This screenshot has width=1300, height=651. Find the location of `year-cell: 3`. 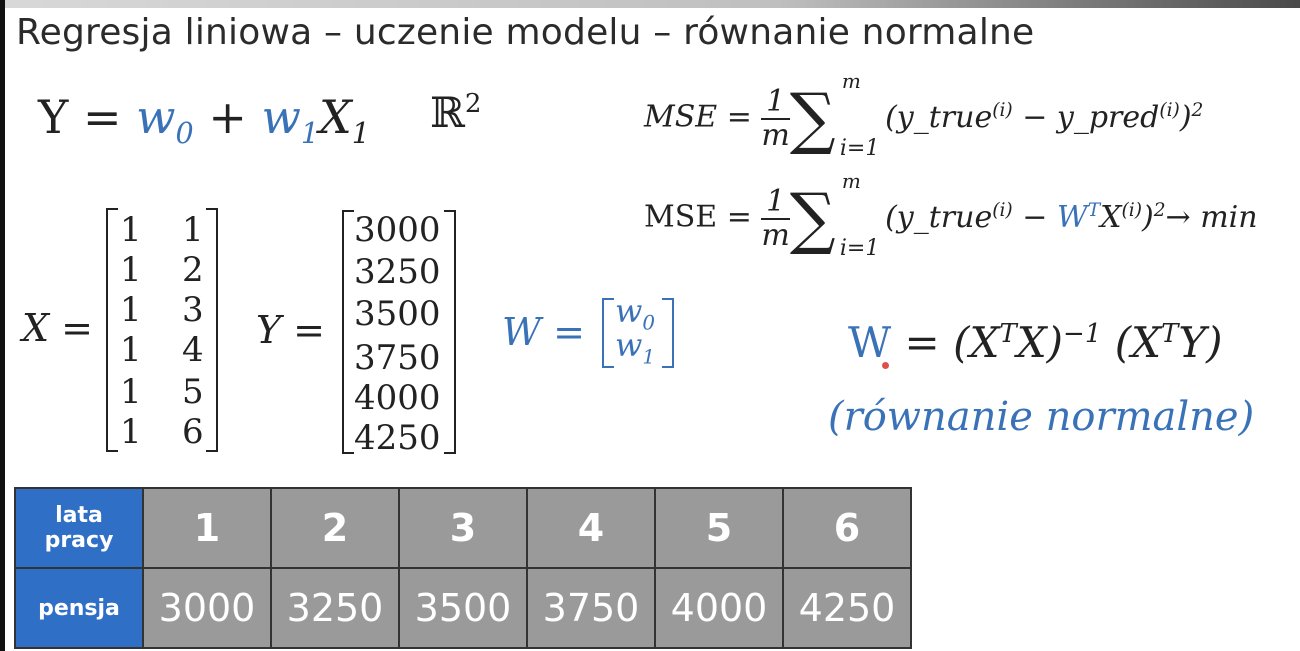

year-cell: 3 is located at coordinates (463, 528).